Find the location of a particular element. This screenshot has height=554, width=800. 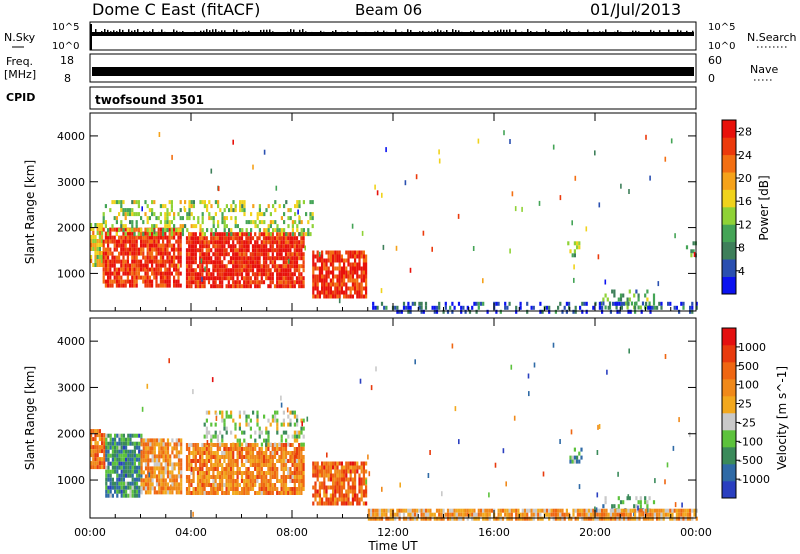

time-tick-label: 12:00 is located at coordinates (393, 532).